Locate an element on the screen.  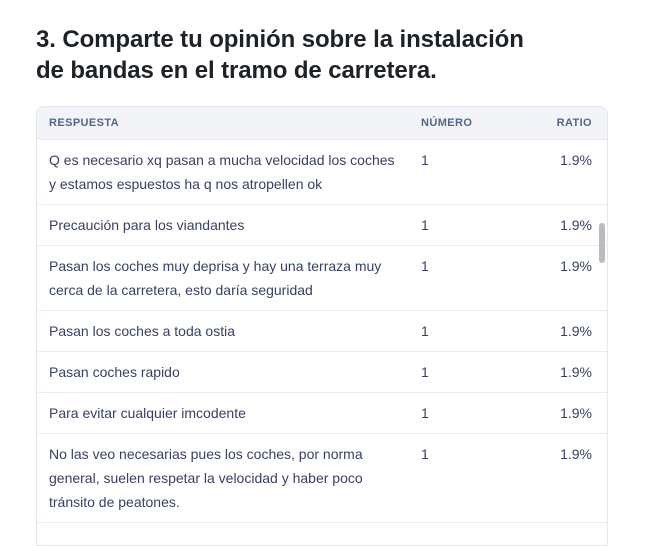
response-cell: Pasan coches rapido is located at coordinates (114, 372).